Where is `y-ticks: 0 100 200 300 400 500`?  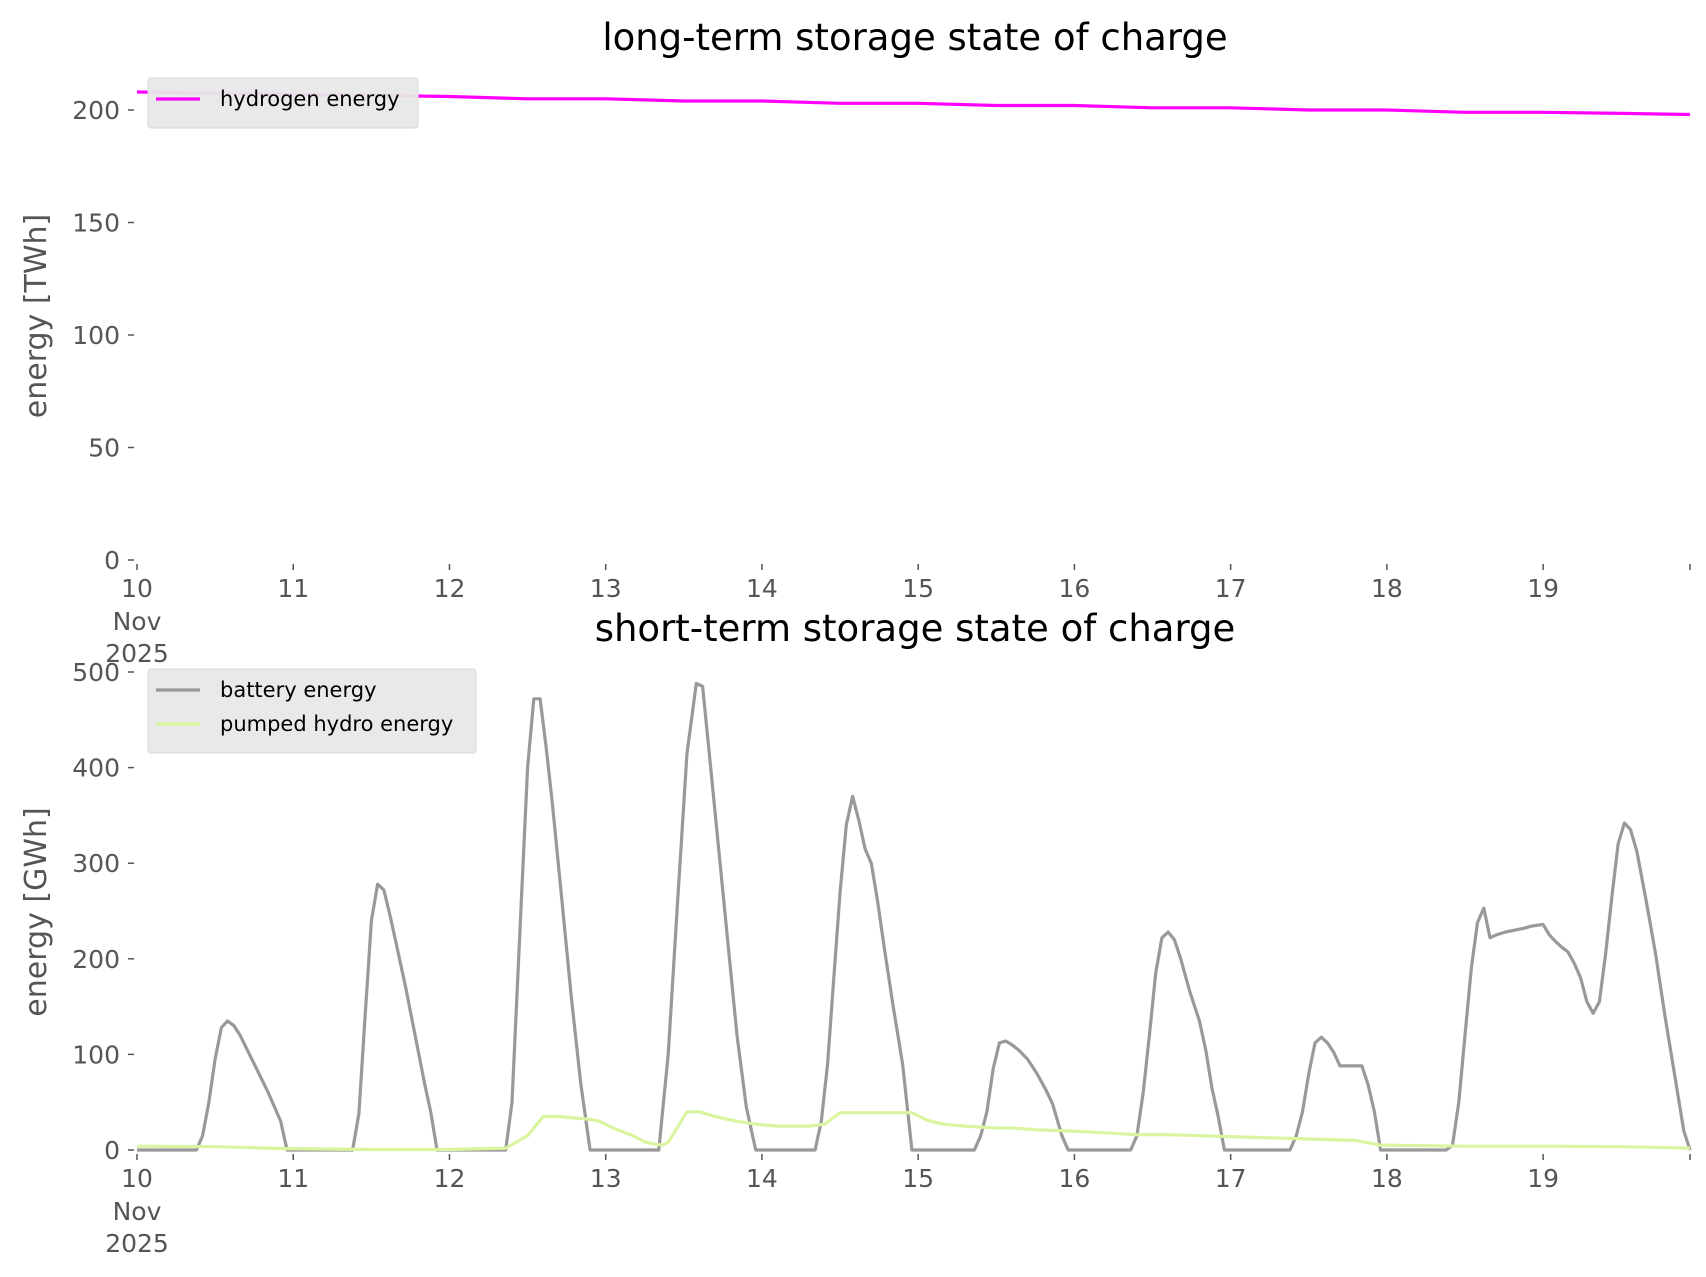 y-ticks: 0 100 200 300 400 500 is located at coordinates (103, 911).